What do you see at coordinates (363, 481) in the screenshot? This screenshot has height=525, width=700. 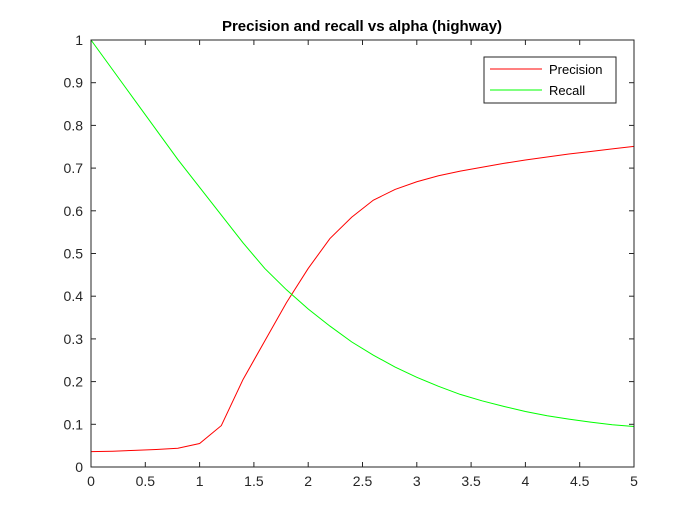 I see `x-tick-label: 2.5` at bounding box center [363, 481].